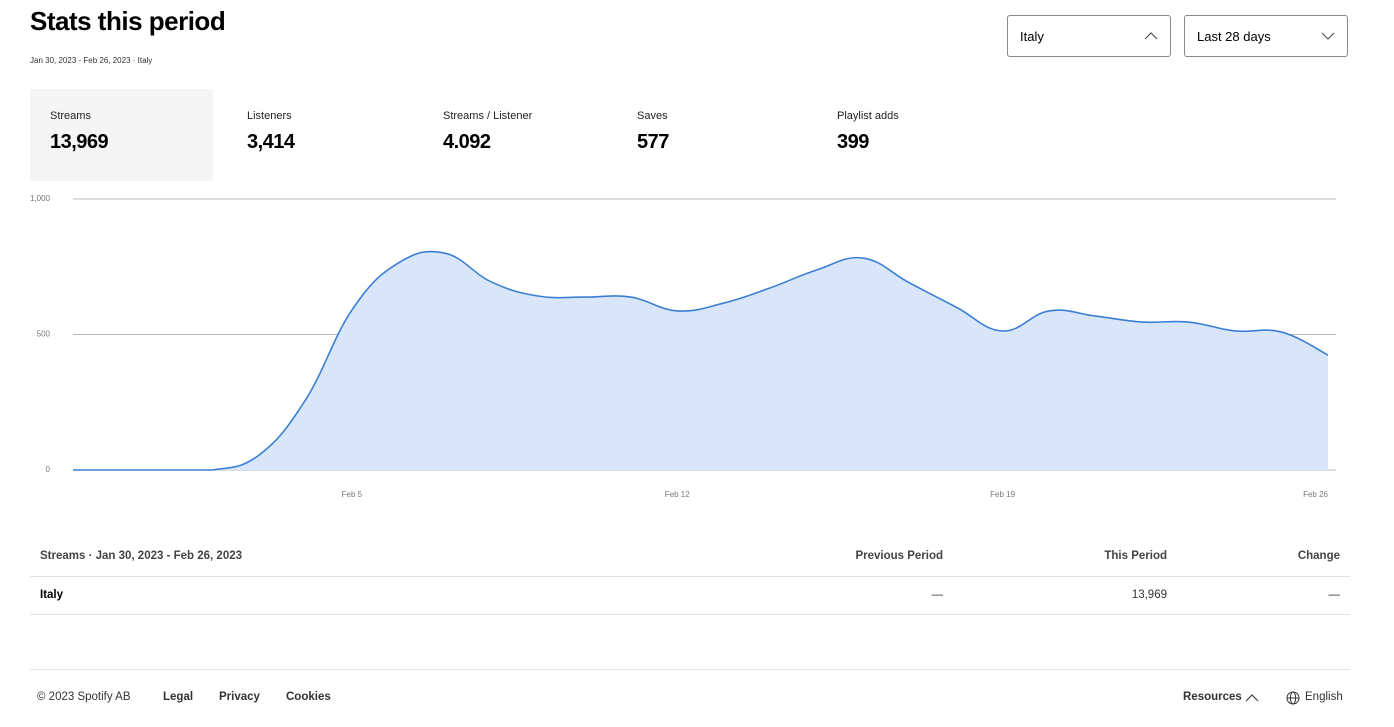  Describe the element at coordinates (868, 116) in the screenshot. I see `metric-label: Playlist adds` at that location.